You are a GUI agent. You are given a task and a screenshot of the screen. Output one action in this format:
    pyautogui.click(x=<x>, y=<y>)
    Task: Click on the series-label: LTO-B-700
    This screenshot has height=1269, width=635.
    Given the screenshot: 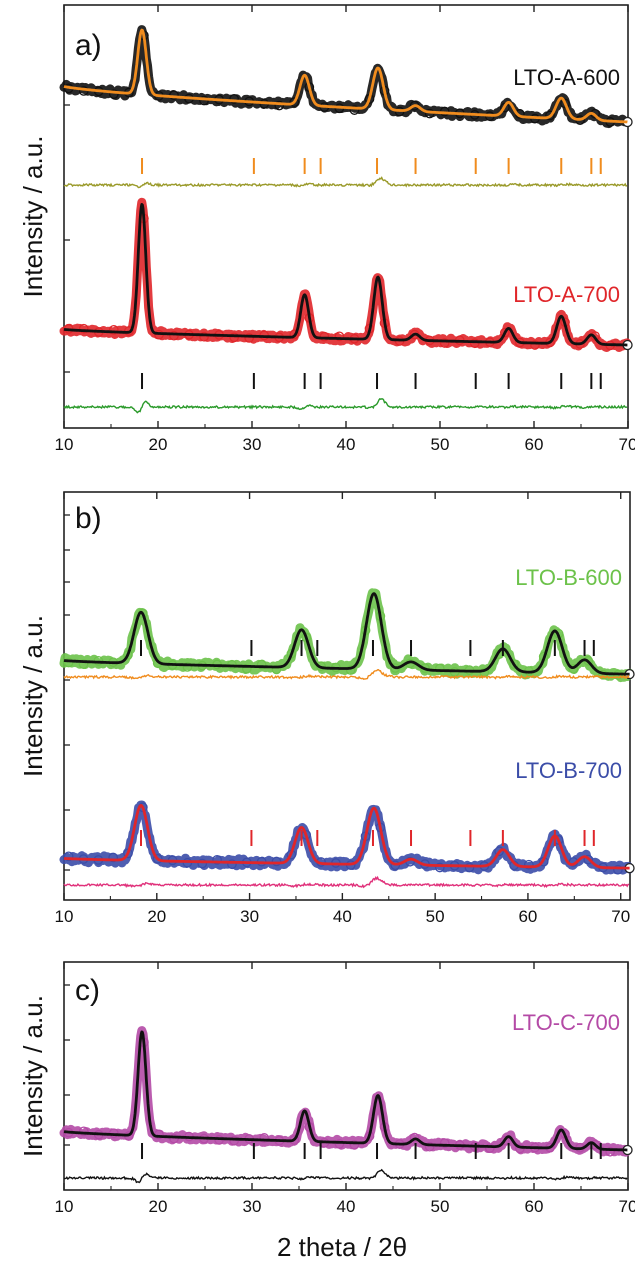 What is the action you would take?
    pyautogui.click(x=568, y=770)
    